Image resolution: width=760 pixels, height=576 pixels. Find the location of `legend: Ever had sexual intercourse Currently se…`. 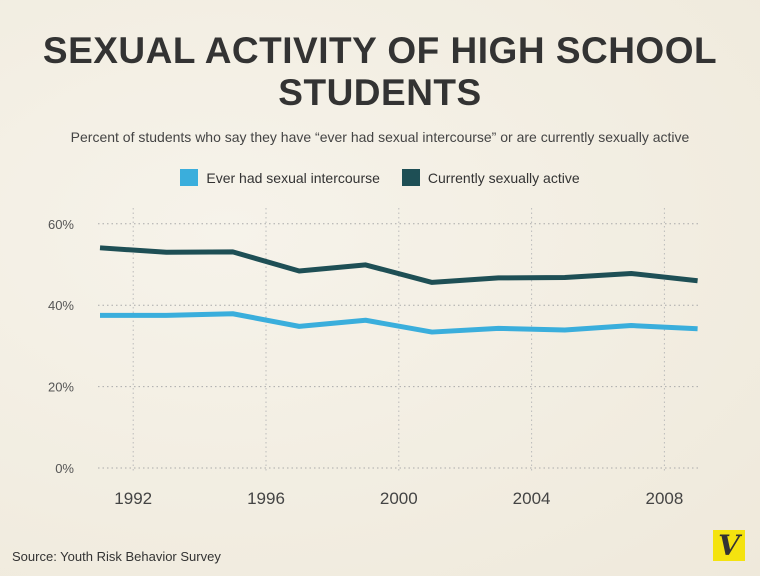

legend: Ever had sexual intercourse Currently se… is located at coordinates (380, 177).